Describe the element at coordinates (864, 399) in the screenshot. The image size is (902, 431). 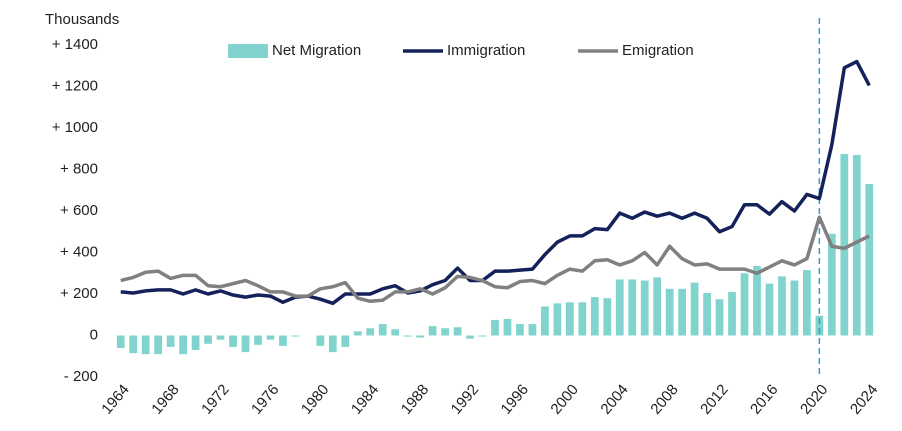
I see `x-tick-label: 2024` at that location.